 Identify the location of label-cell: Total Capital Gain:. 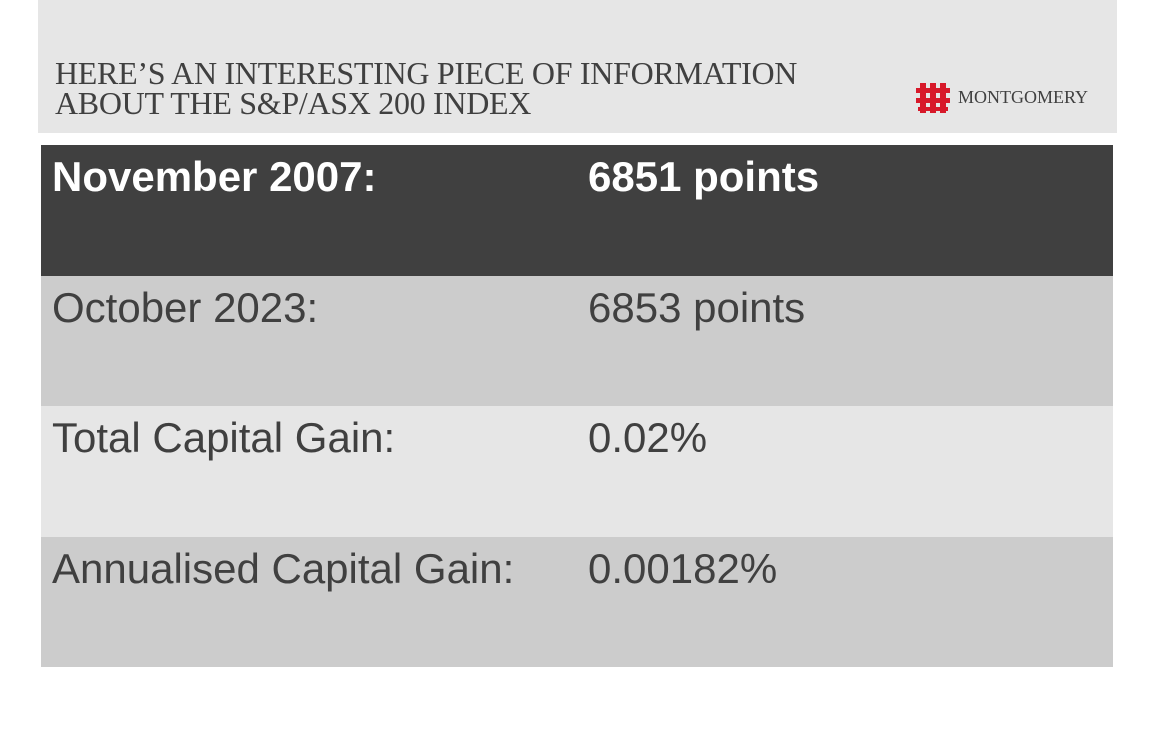
(224, 437).